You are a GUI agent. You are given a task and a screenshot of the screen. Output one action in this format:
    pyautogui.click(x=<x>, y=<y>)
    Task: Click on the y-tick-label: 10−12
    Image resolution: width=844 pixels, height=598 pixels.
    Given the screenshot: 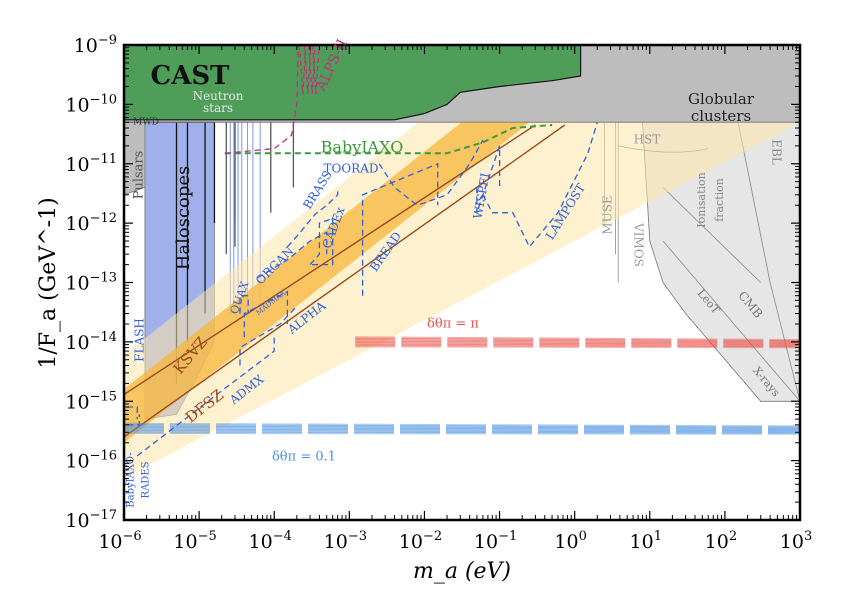 What is the action you would take?
    pyautogui.click(x=91, y=223)
    